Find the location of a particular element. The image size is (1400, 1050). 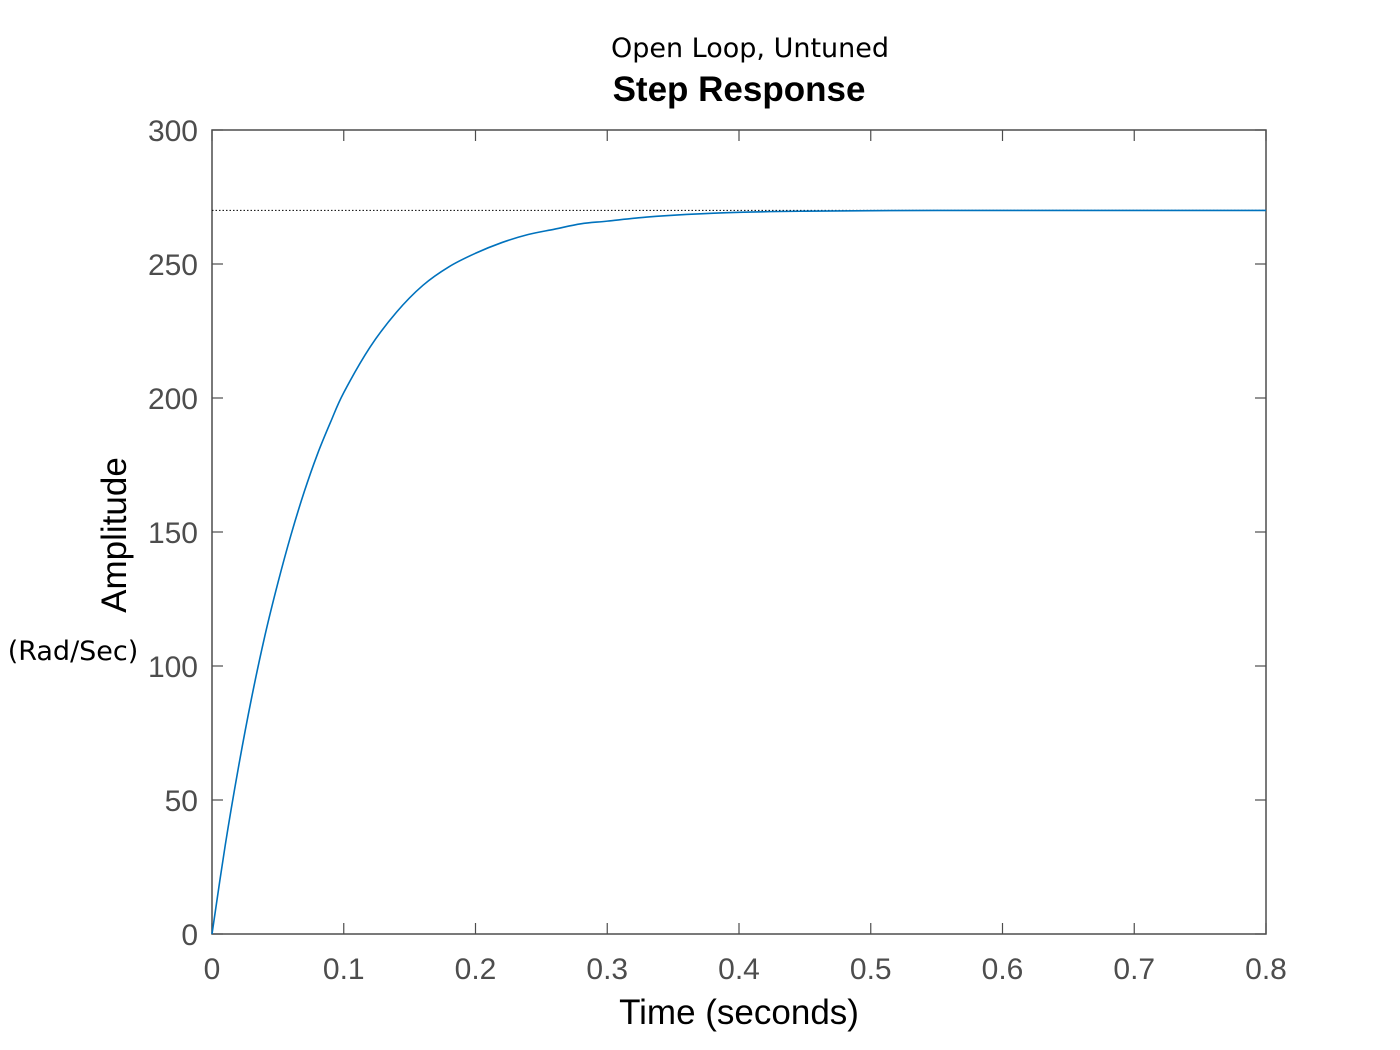

x-tick-label: 0.4 is located at coordinates (739, 969).